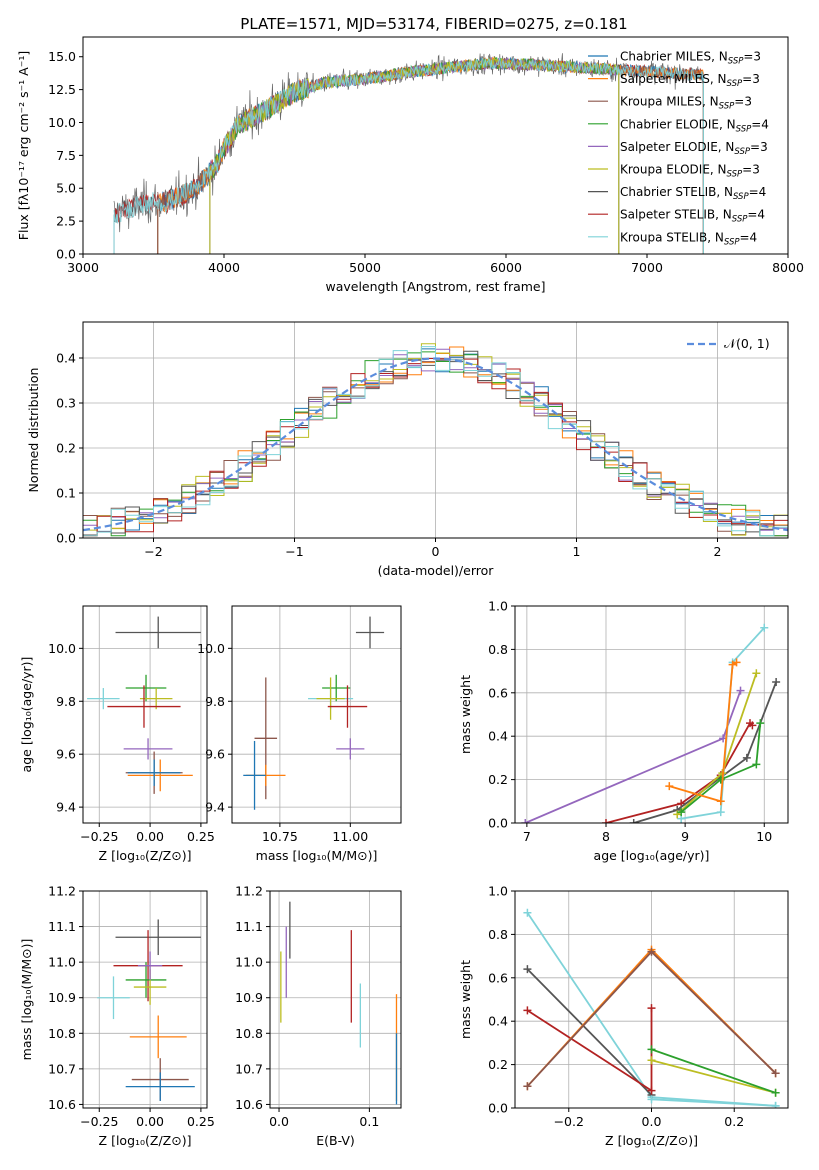  What do you see at coordinates (215, 701) in the screenshot?
I see `y-tick-label: 9.8` at bounding box center [215, 701].